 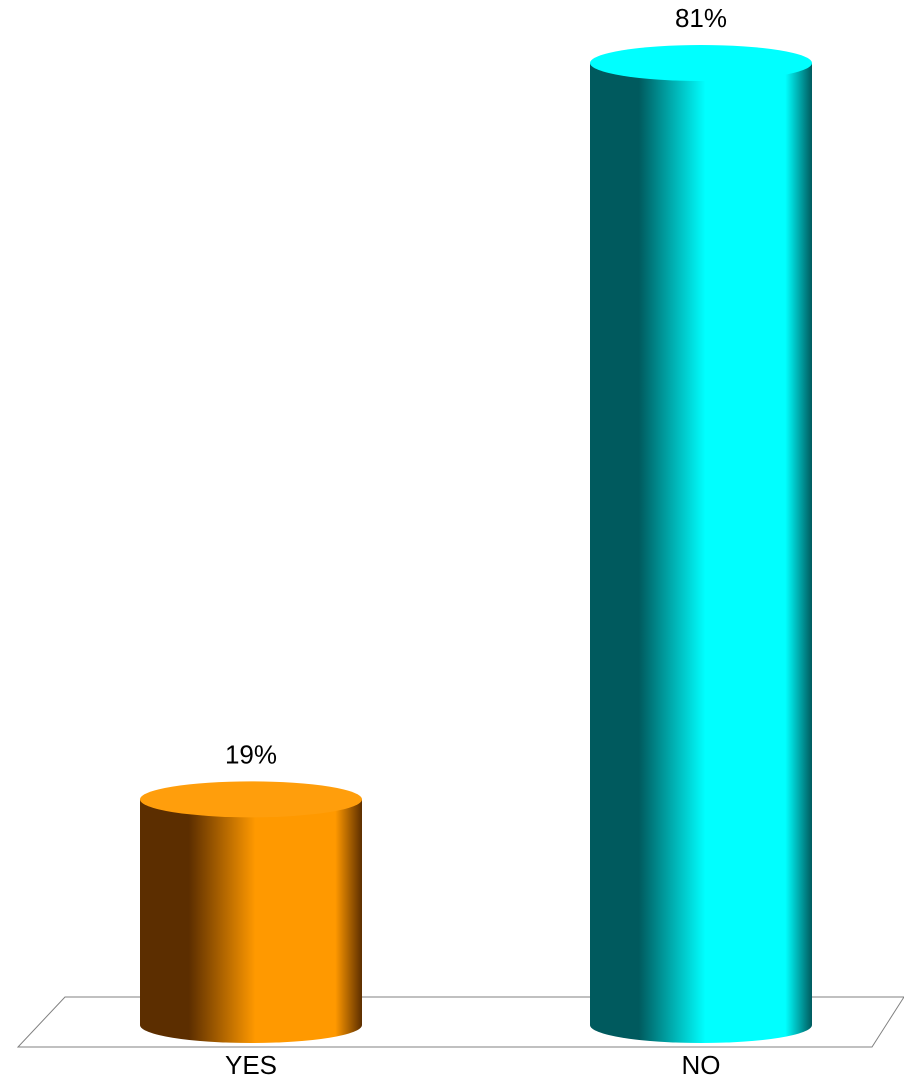 I want to click on data-label-yes: 19%, so click(x=251, y=754).